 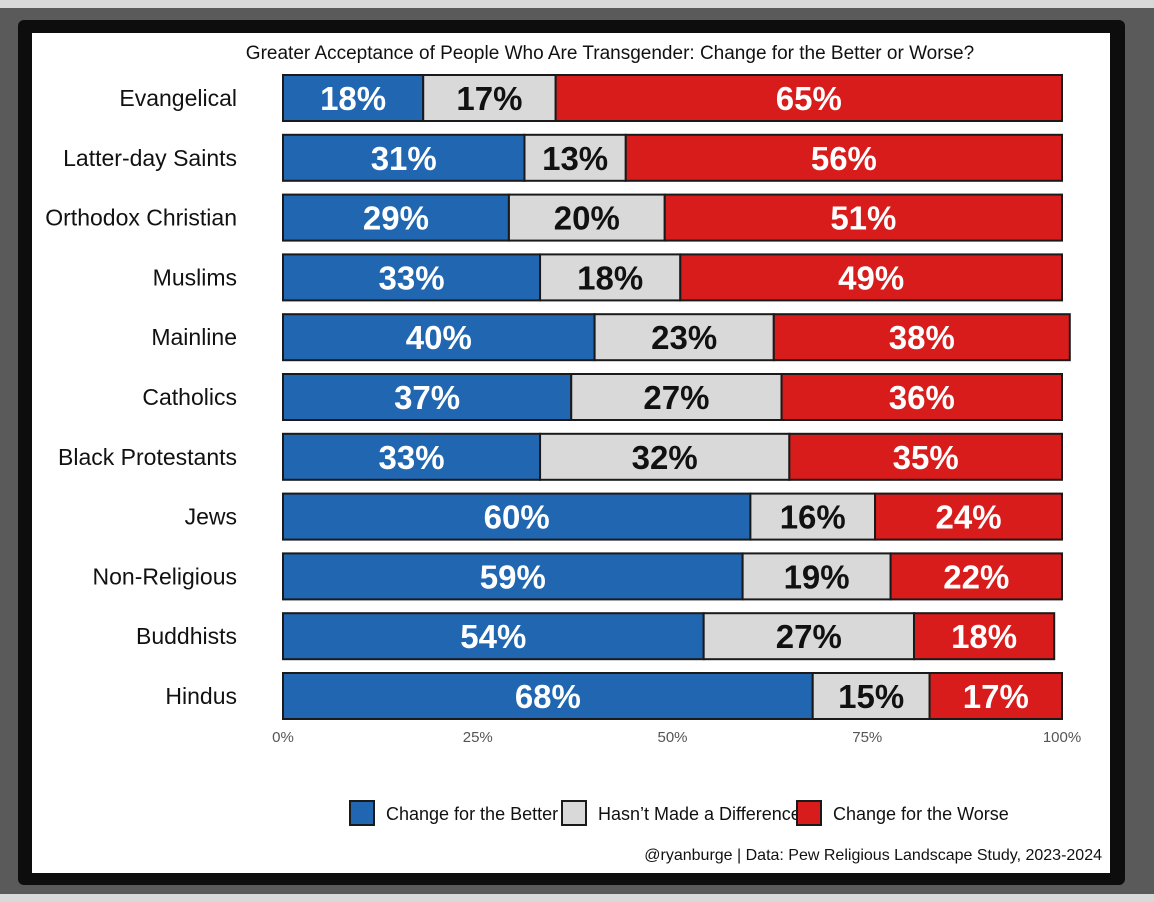 What do you see at coordinates (921, 814) in the screenshot?
I see `legend-label: Change for the Worse` at bounding box center [921, 814].